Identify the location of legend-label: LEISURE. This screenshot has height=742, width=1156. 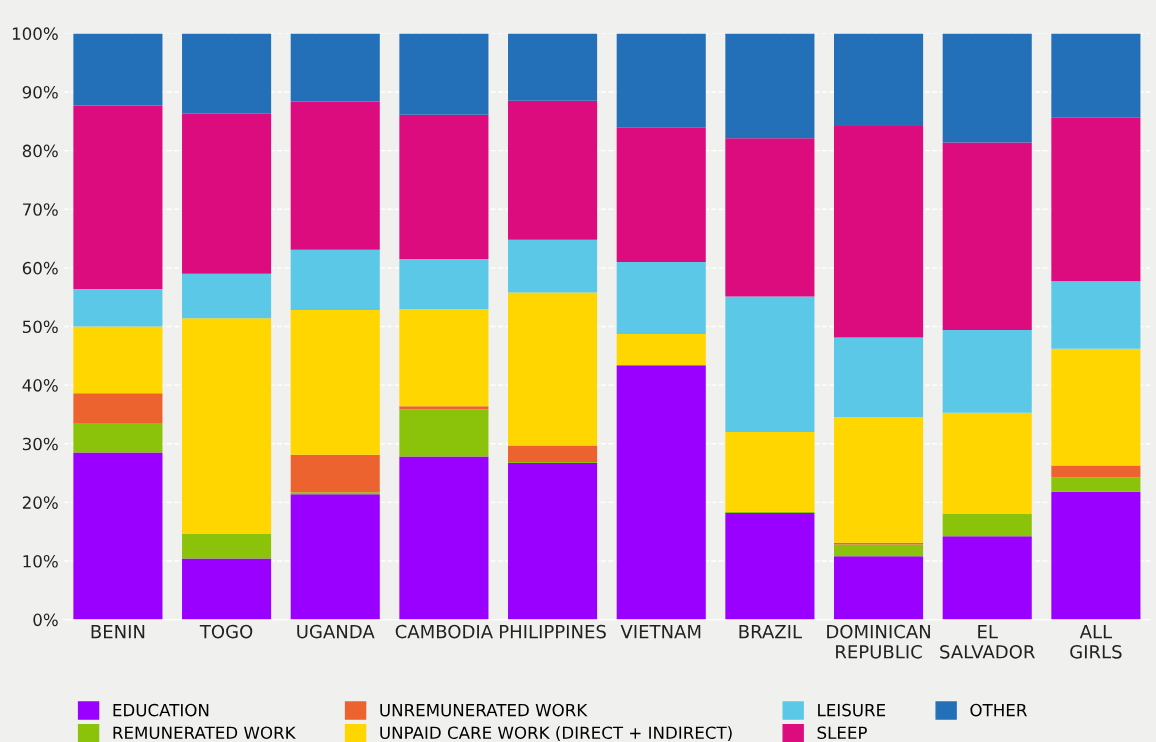
(852, 710).